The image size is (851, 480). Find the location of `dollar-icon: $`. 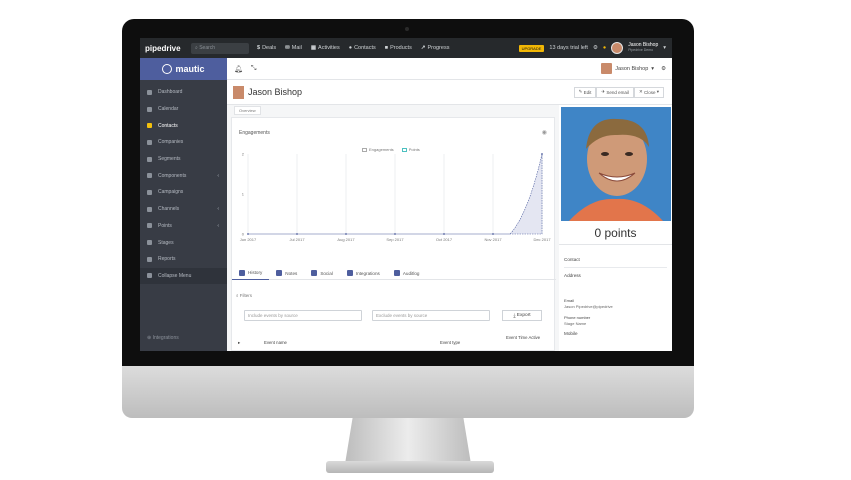

dollar-icon: $ is located at coordinates (259, 48).